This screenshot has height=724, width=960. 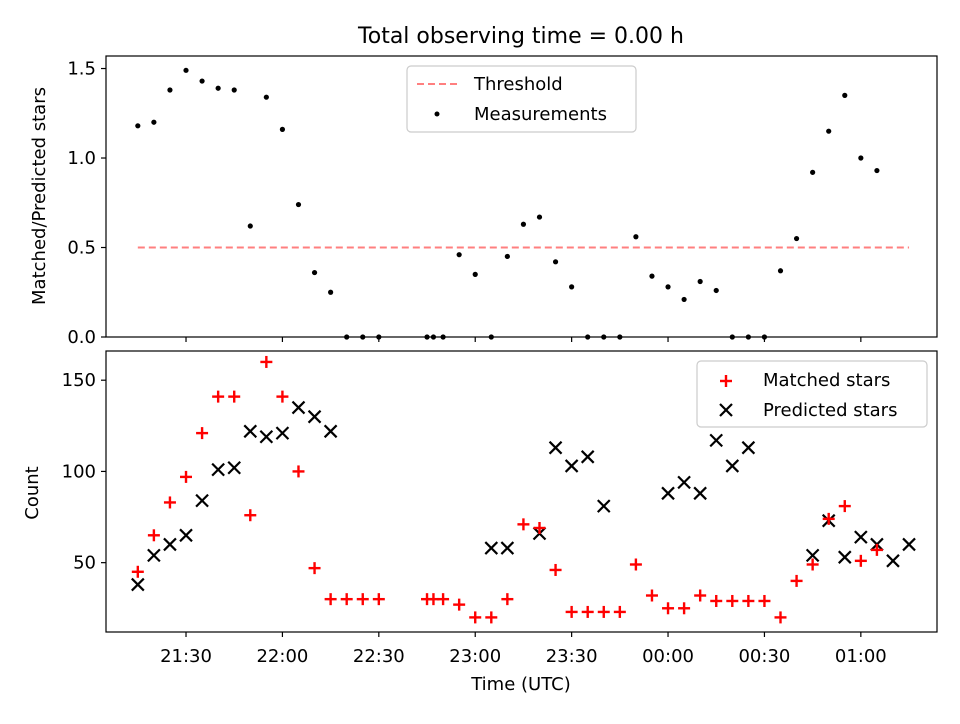 What do you see at coordinates (861, 656) in the screenshot?
I see `x-tick-label: 01:00` at bounding box center [861, 656].